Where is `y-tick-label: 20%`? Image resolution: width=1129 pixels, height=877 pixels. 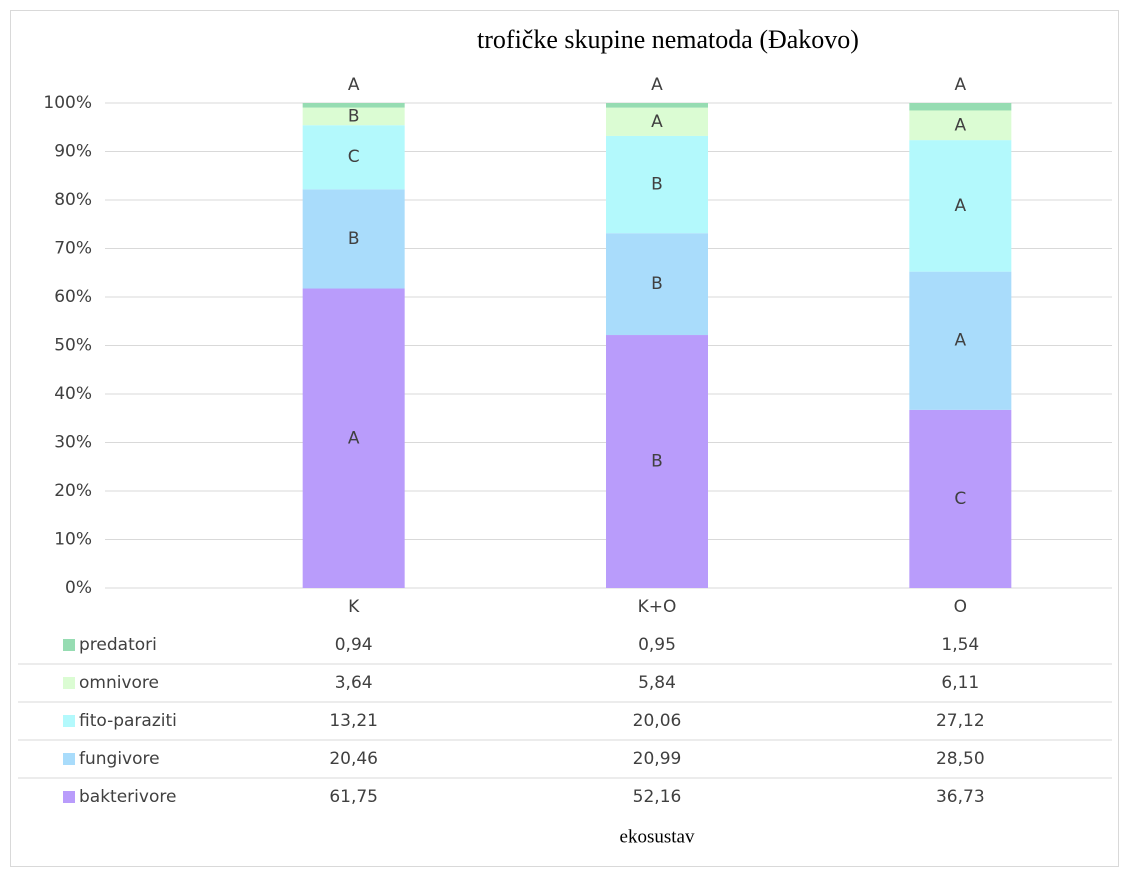
y-tick-label: 20% is located at coordinates (73, 491).